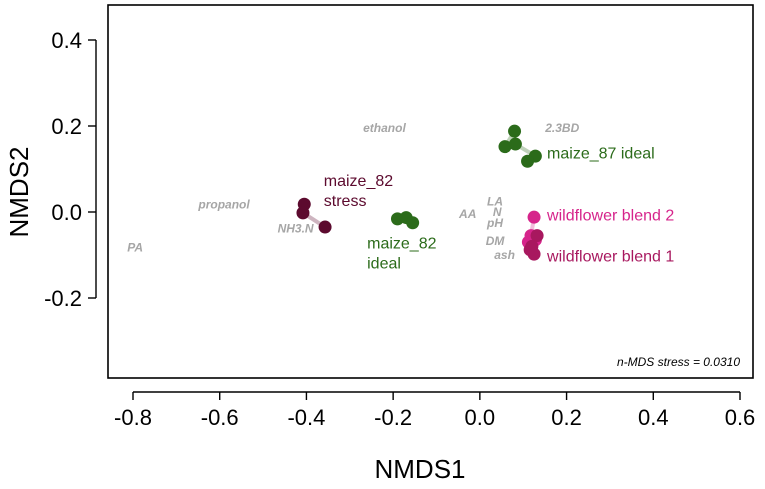 The image size is (765, 489). I want to click on y-tick-label: 0.2, so click(66, 126).